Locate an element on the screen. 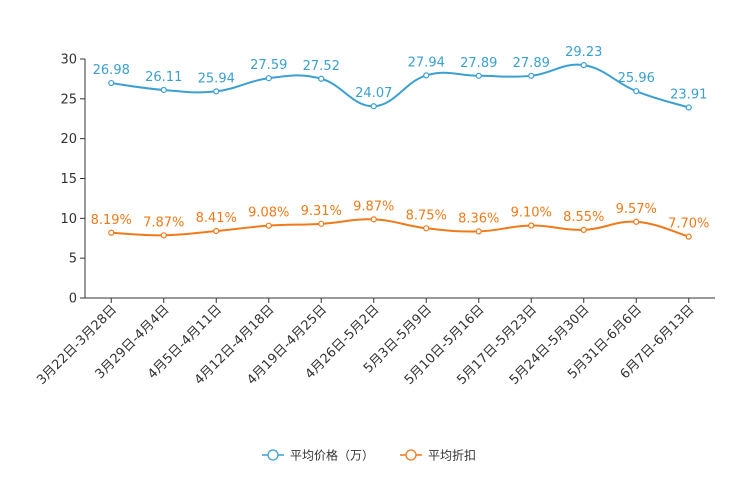 The width and height of the screenshot is (744, 496). data-label: 25.94 is located at coordinates (216, 78).